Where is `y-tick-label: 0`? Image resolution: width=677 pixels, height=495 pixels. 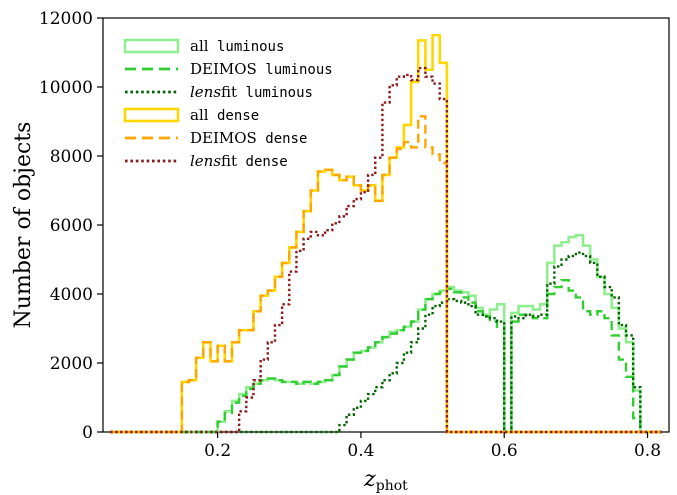
y-tick-label: 0 is located at coordinates (87, 433).